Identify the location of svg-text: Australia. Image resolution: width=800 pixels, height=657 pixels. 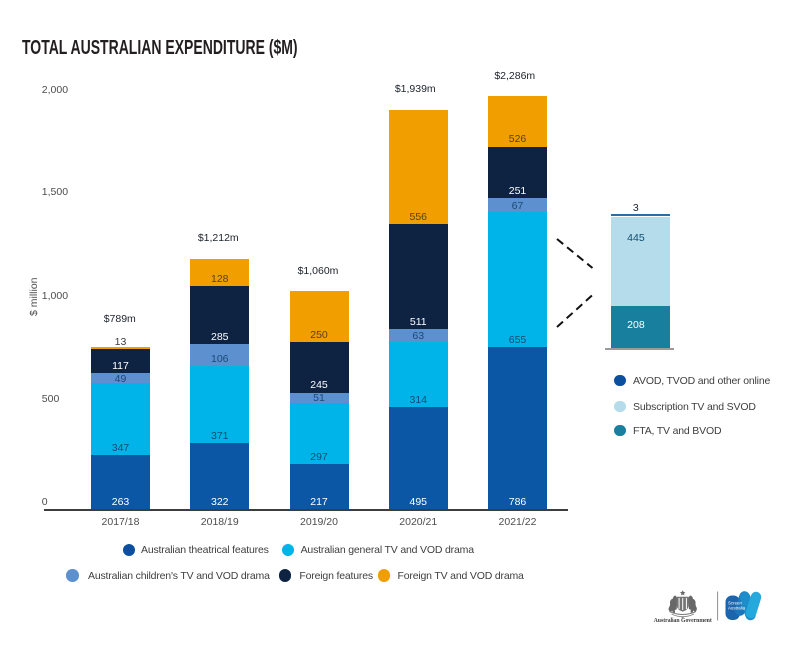
(737, 607).